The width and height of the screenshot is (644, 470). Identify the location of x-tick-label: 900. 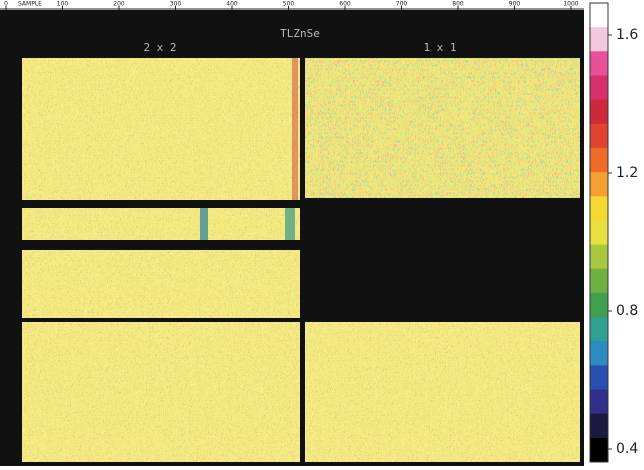
(515, 4).